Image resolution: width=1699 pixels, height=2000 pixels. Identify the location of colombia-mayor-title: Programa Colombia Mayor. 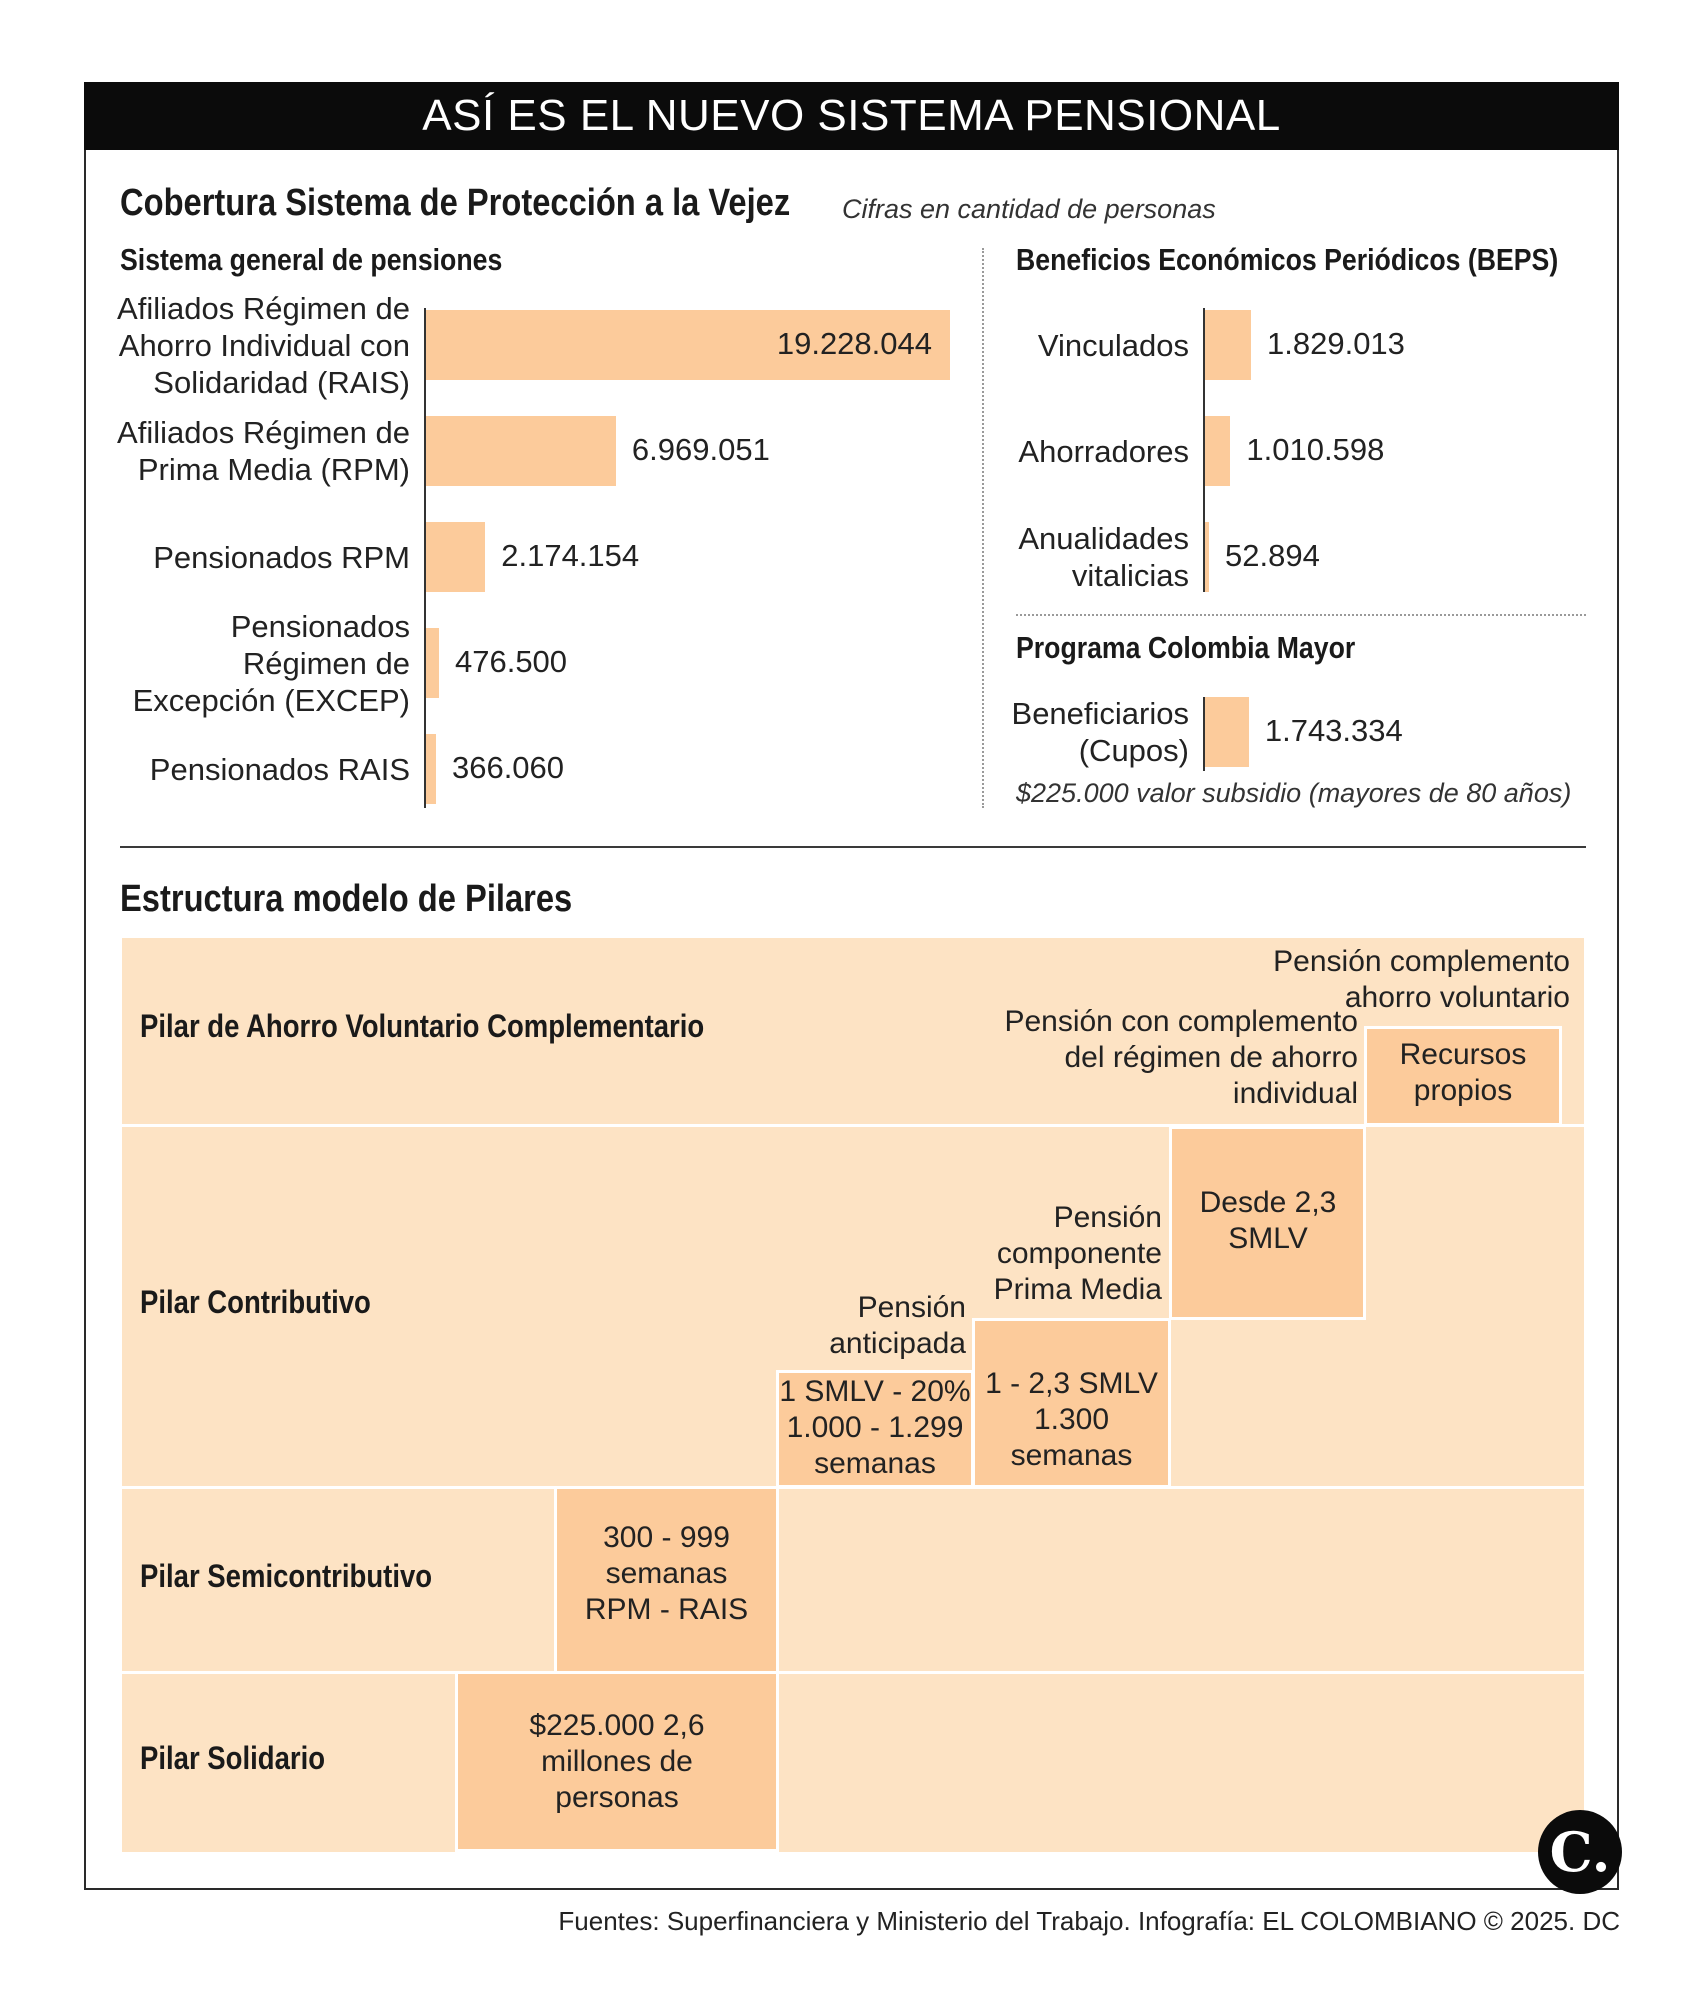
(1186, 647).